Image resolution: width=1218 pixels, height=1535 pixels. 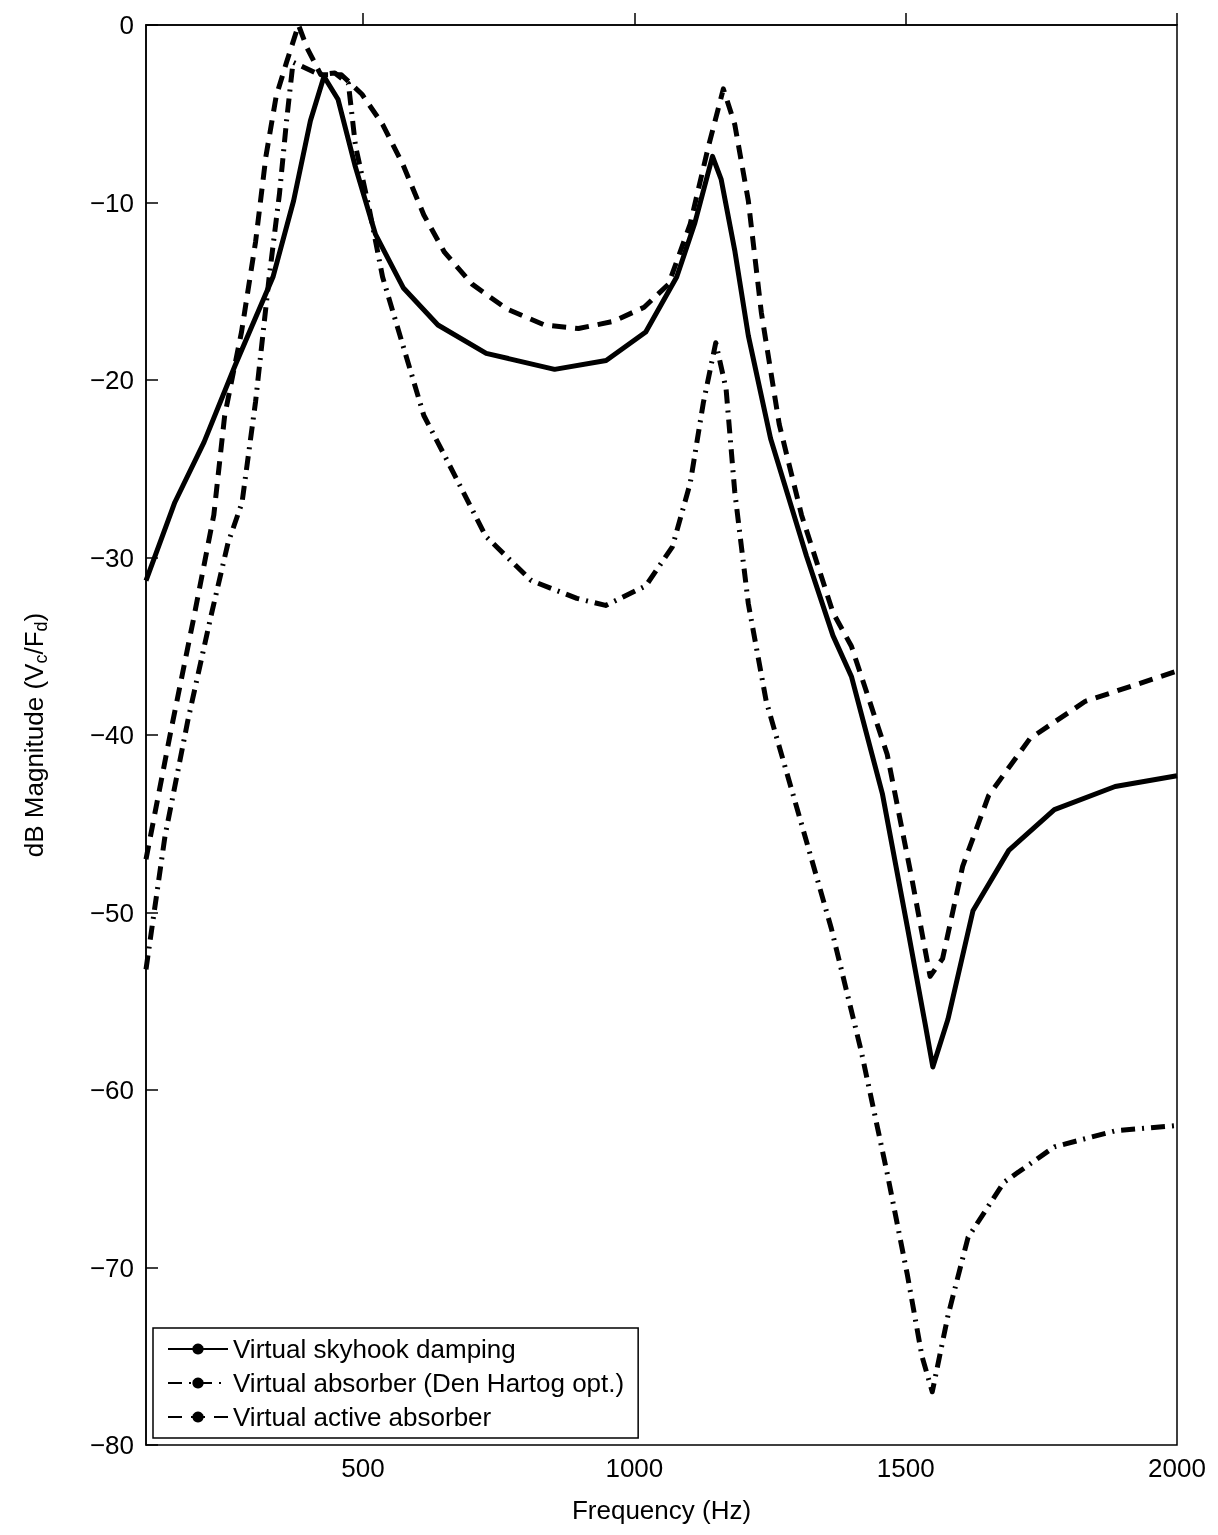 What do you see at coordinates (374, 1349) in the screenshot?
I see `legend-label: Virtual skyhook damping` at bounding box center [374, 1349].